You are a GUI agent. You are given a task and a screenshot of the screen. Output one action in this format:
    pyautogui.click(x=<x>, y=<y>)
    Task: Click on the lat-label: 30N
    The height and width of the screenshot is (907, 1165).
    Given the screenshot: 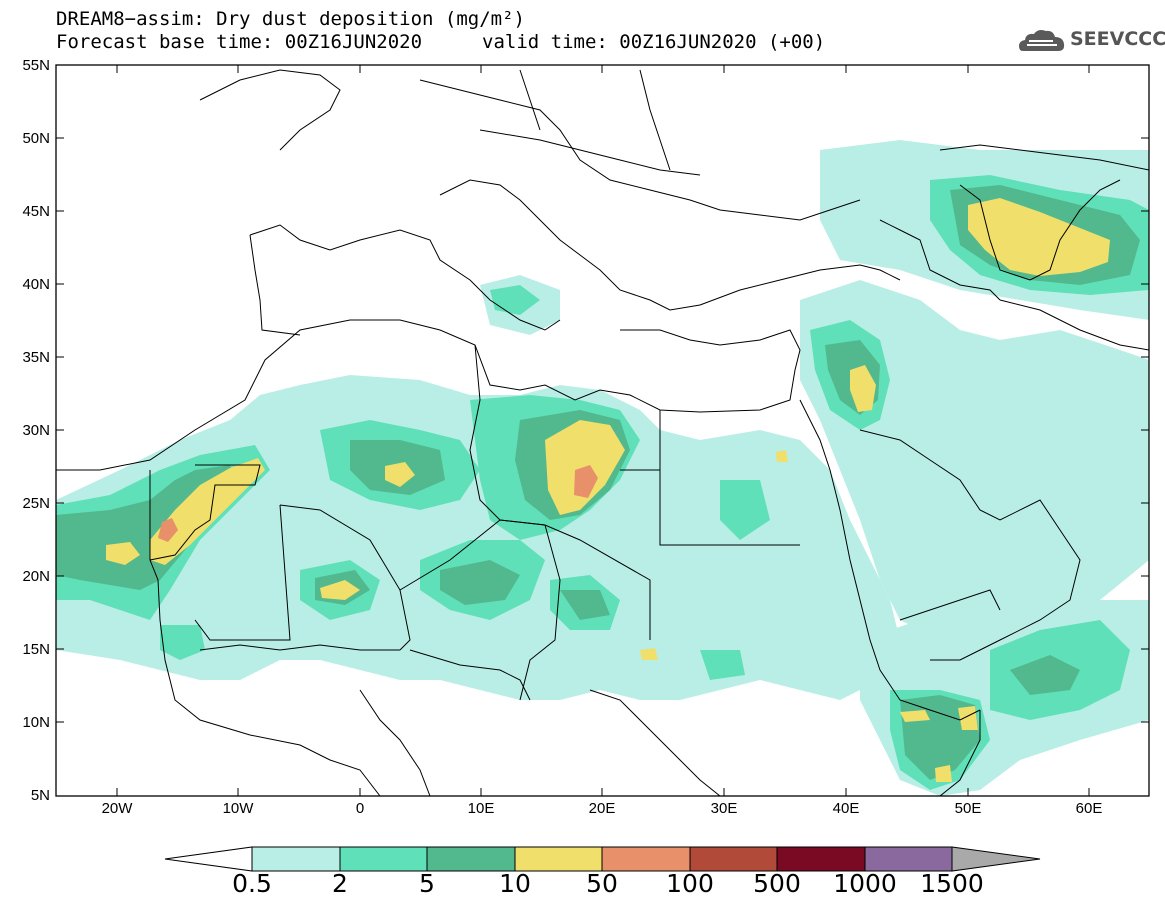 What is the action you would take?
    pyautogui.click(x=36, y=430)
    